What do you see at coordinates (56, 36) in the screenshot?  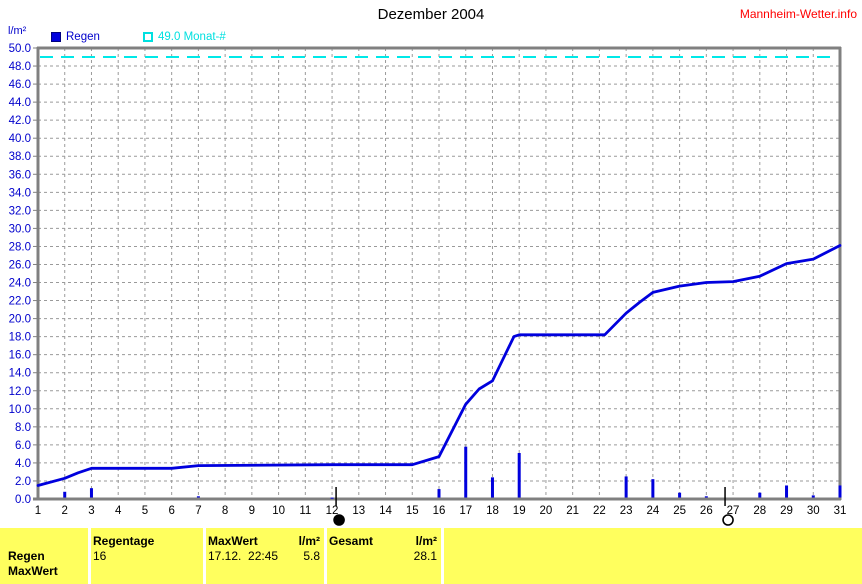 I see `rain-series-swatch-icon` at bounding box center [56, 36].